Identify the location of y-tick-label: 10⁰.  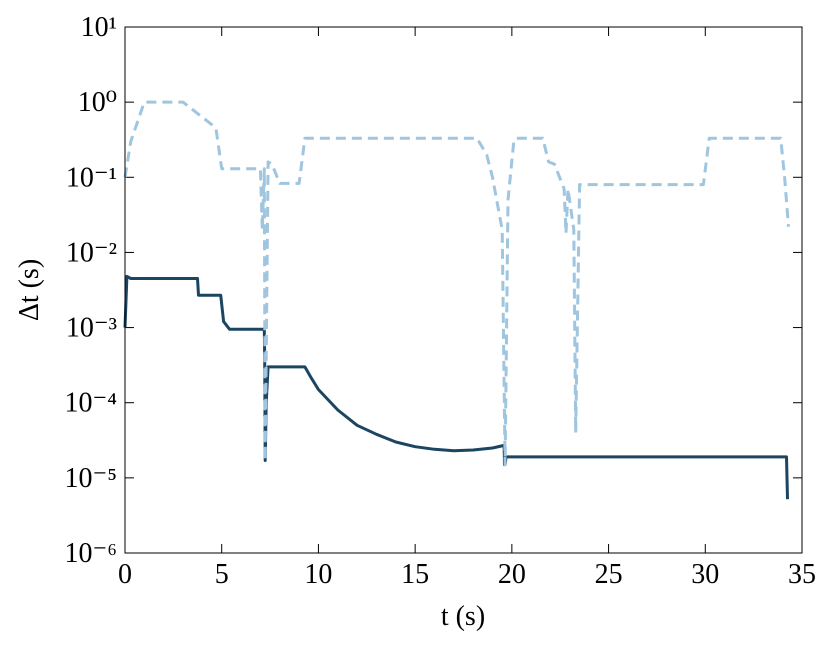
(97, 102).